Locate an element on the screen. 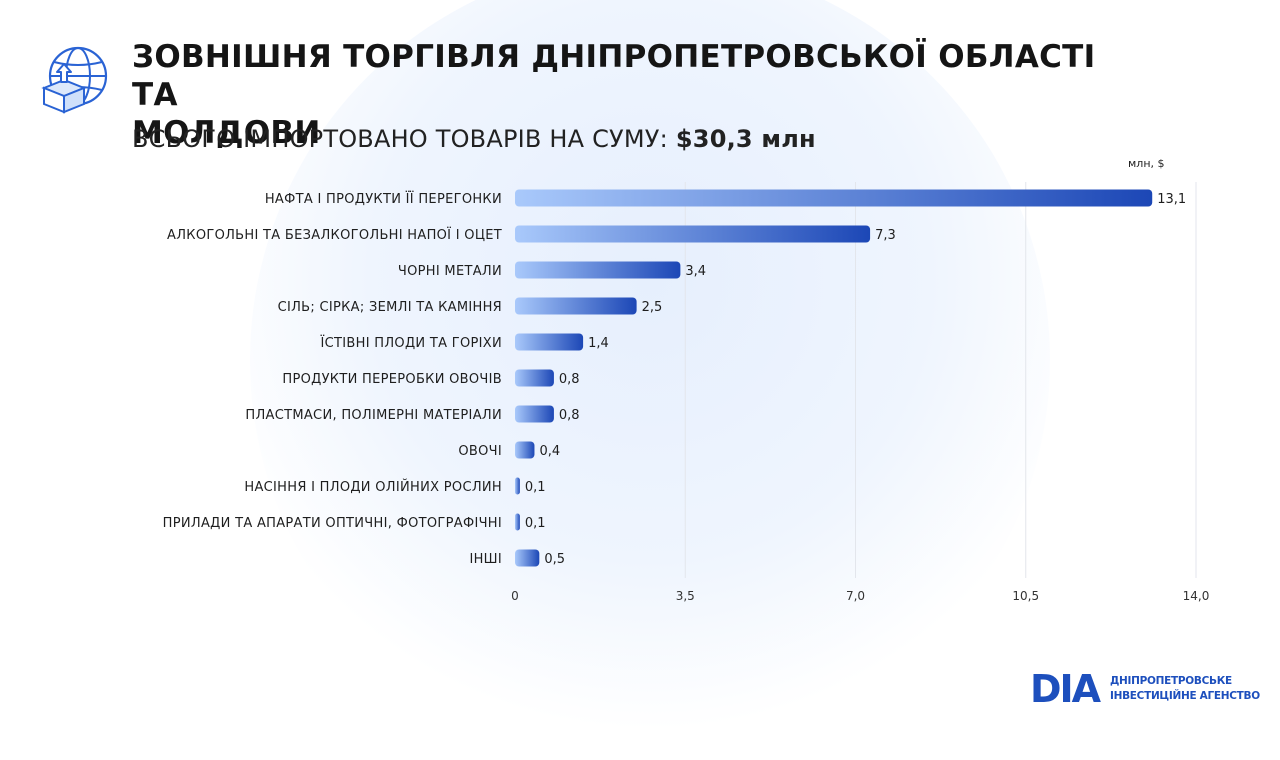  value-label: 2,5 is located at coordinates (652, 307).